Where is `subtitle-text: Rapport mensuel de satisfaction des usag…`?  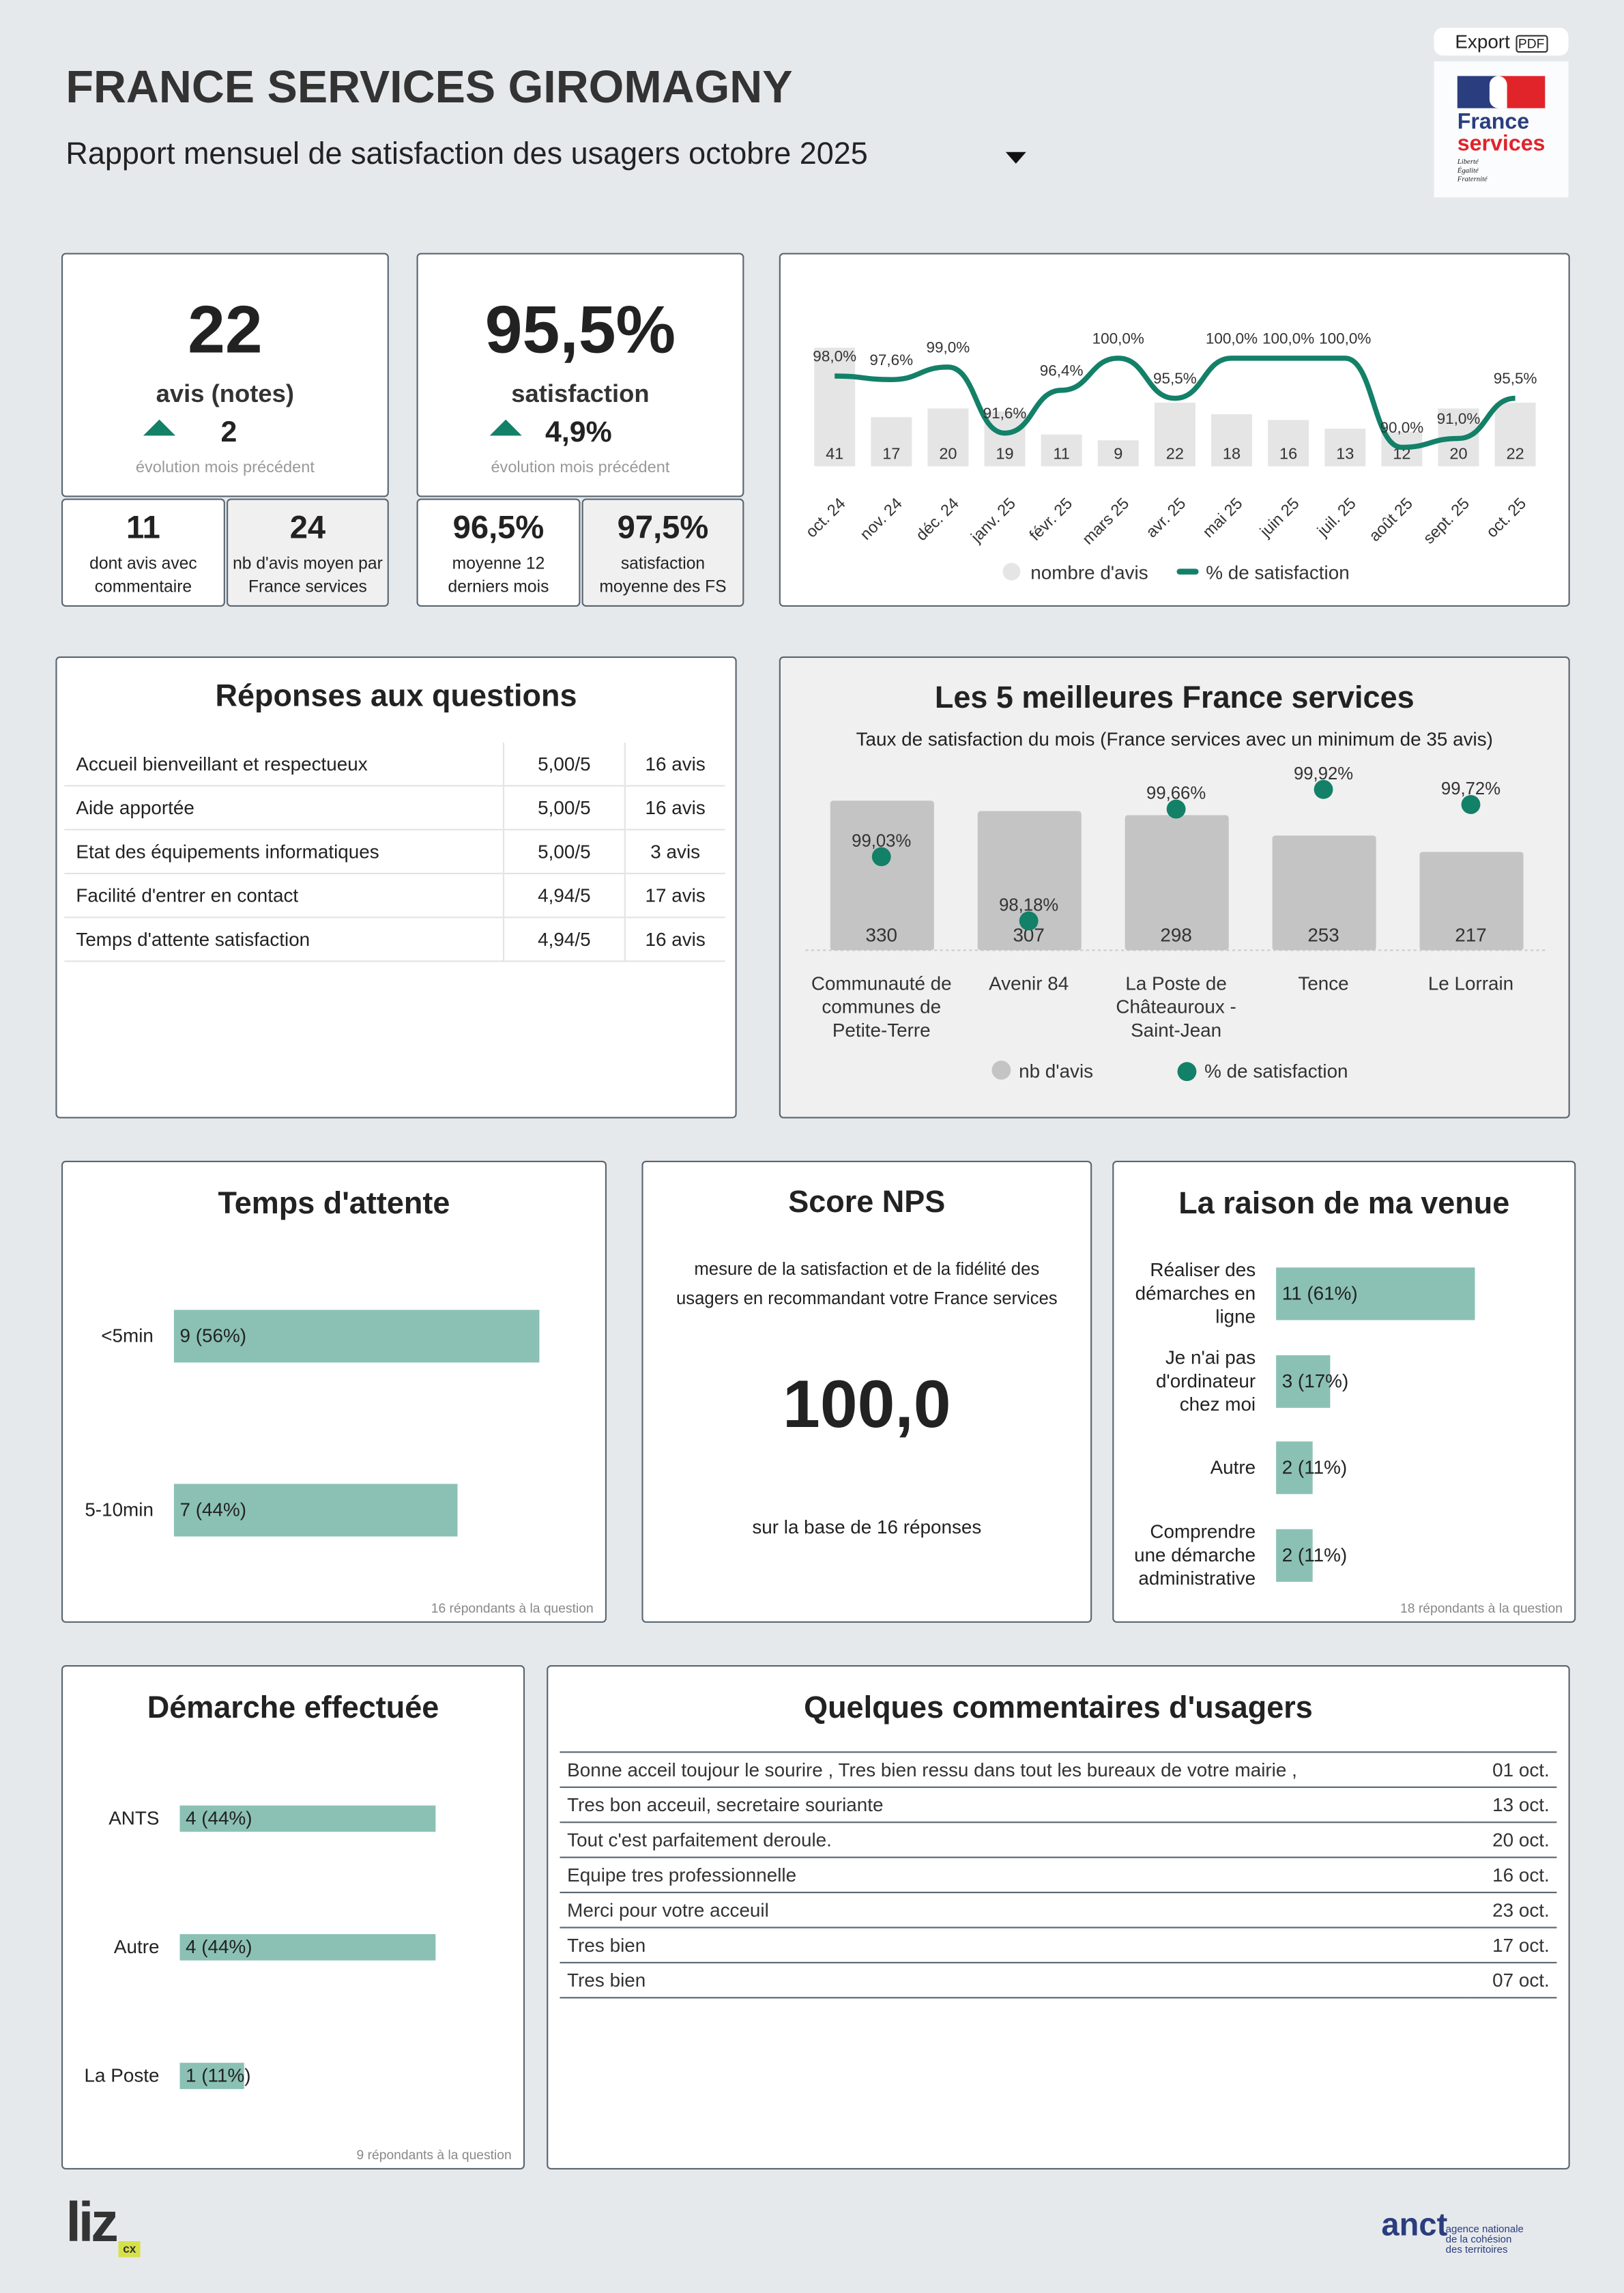 subtitle-text: Rapport mensuel de satisfaction des usag… is located at coordinates (373, 154).